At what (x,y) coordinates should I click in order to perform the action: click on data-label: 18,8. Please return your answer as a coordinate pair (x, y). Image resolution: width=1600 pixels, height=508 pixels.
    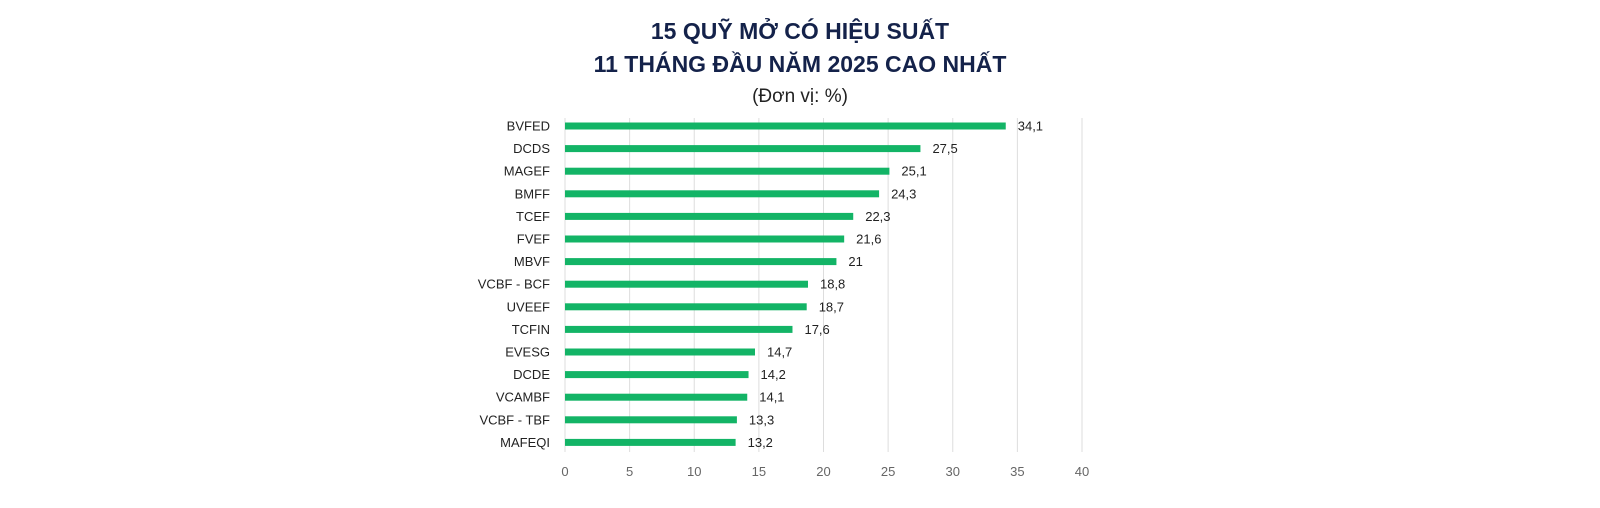
    Looking at the image, I should click on (832, 284).